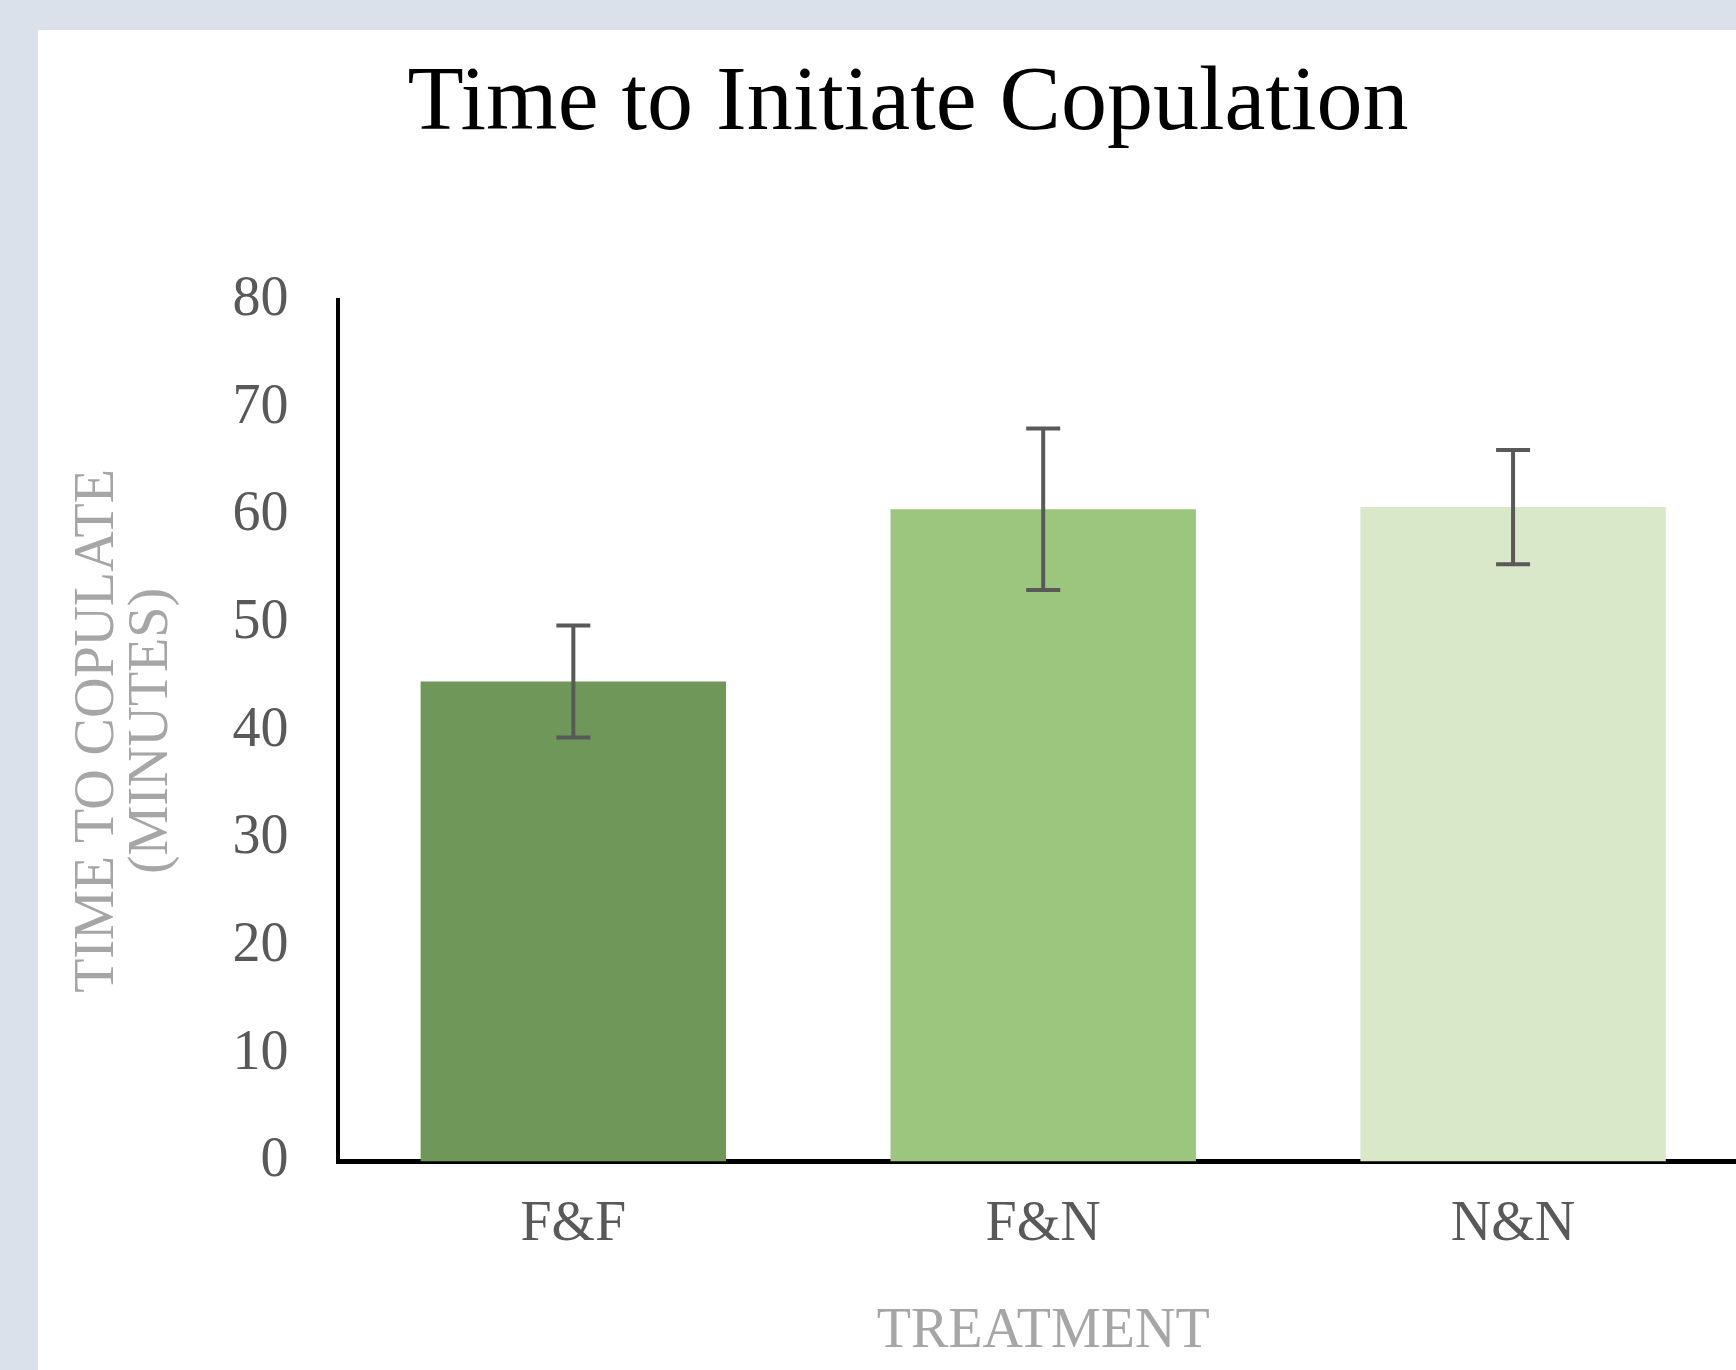  What do you see at coordinates (260, 726) in the screenshot?
I see `y-tick-label: 40` at bounding box center [260, 726].